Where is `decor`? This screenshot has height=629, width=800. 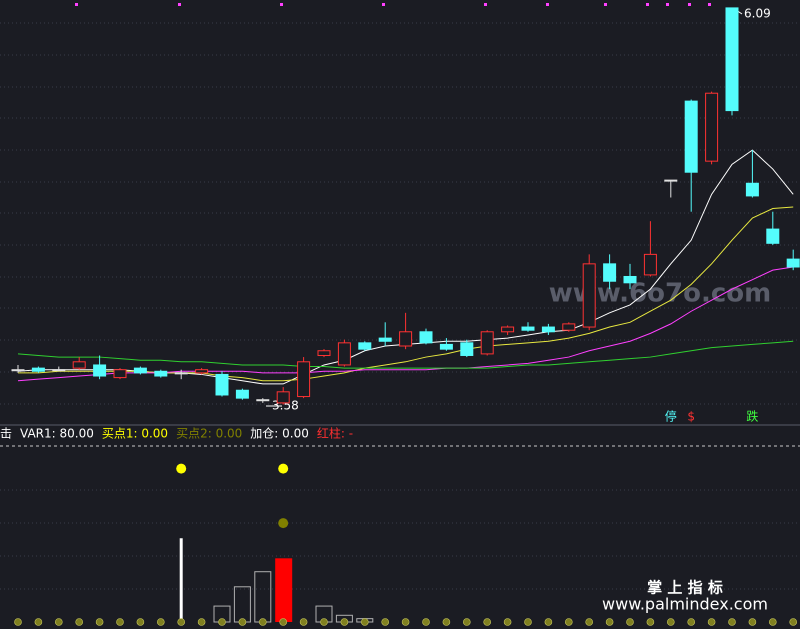
decor is located at coordinates (393, 4).